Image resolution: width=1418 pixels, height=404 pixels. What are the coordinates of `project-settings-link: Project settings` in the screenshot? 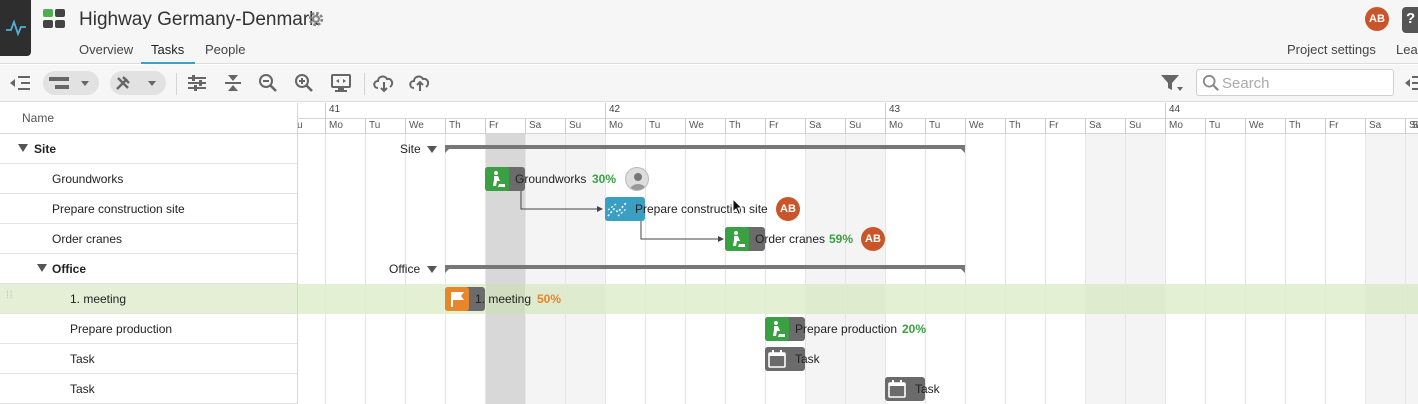 It's located at (1331, 49).